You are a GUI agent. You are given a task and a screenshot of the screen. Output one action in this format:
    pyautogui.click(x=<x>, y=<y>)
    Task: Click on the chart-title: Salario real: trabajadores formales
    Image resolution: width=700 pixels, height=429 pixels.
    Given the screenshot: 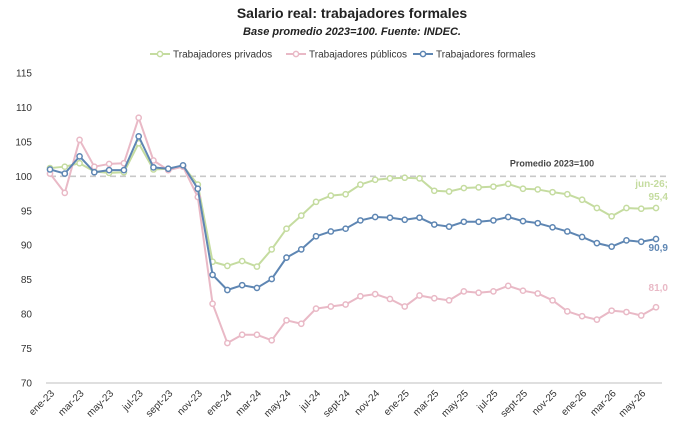 What is the action you would take?
    pyautogui.click(x=352, y=13)
    